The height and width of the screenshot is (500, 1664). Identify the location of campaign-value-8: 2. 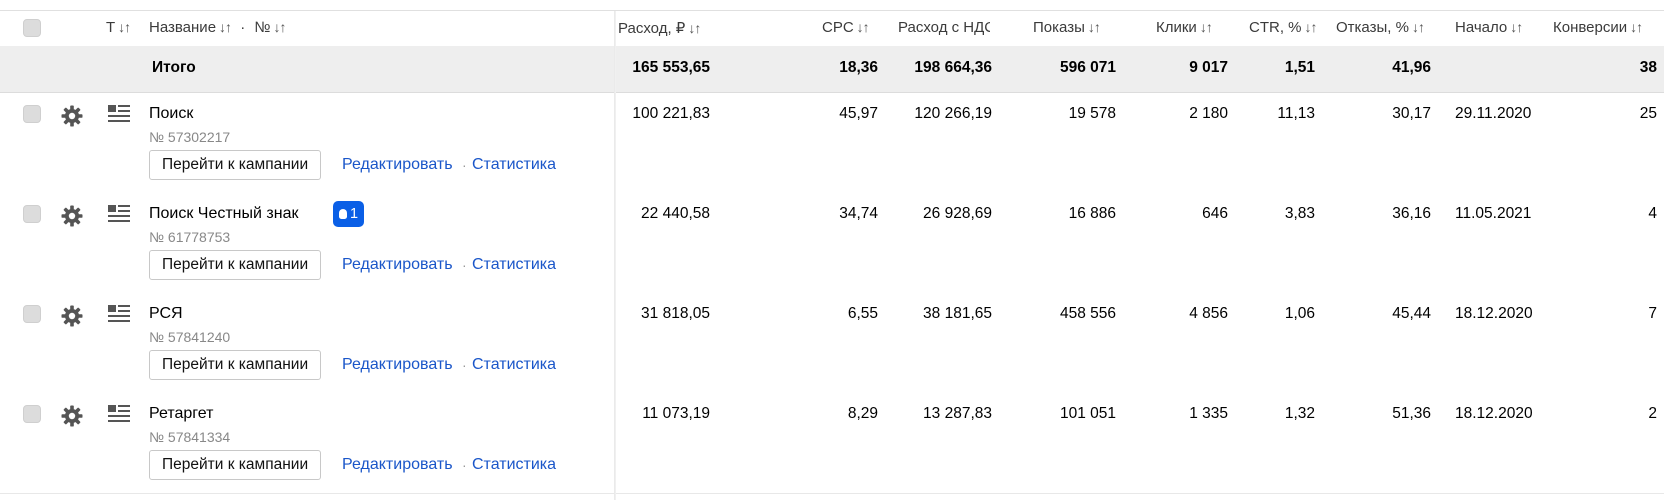
(1652, 413).